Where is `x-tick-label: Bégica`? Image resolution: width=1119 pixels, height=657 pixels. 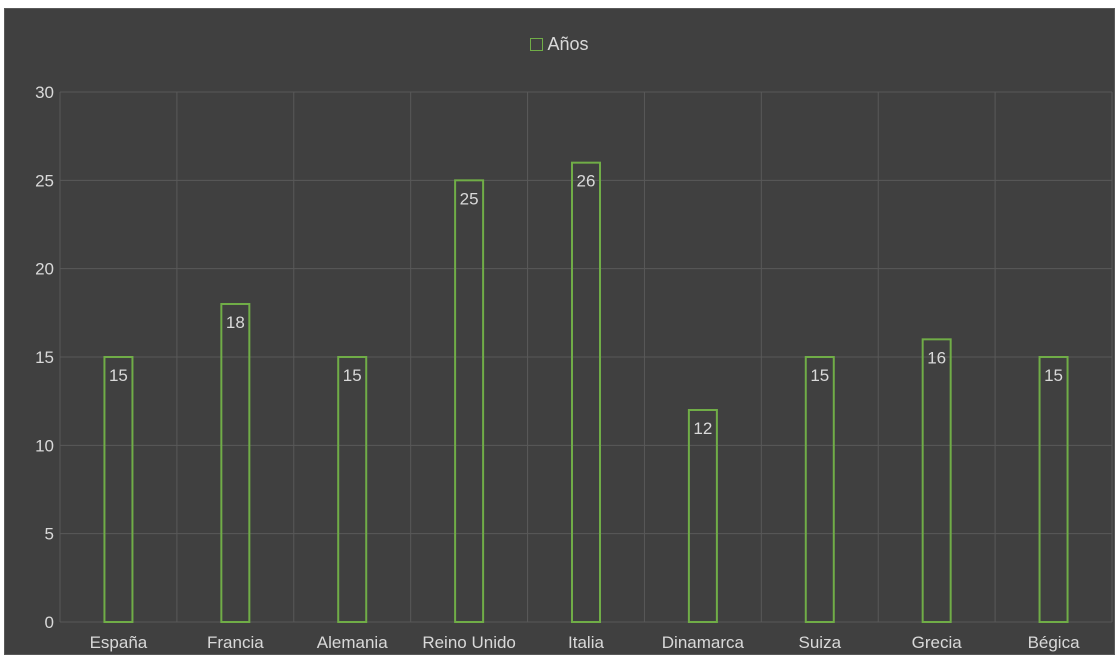
x-tick-label: Bégica is located at coordinates (1054, 642).